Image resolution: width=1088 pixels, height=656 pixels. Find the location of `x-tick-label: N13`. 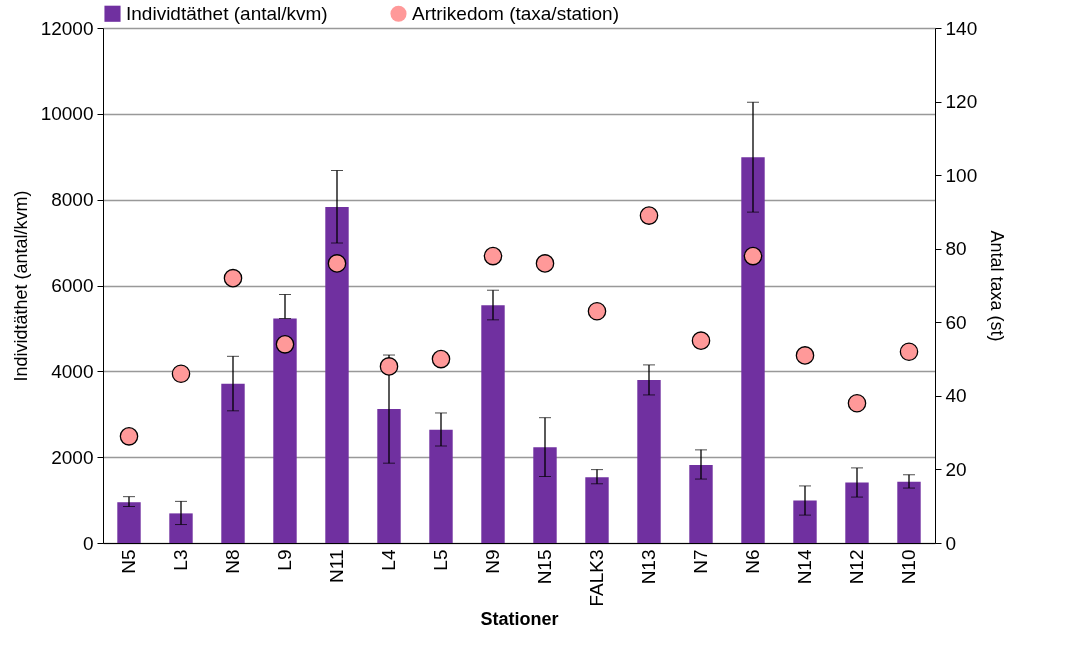

x-tick-label: N13 is located at coordinates (648, 567).